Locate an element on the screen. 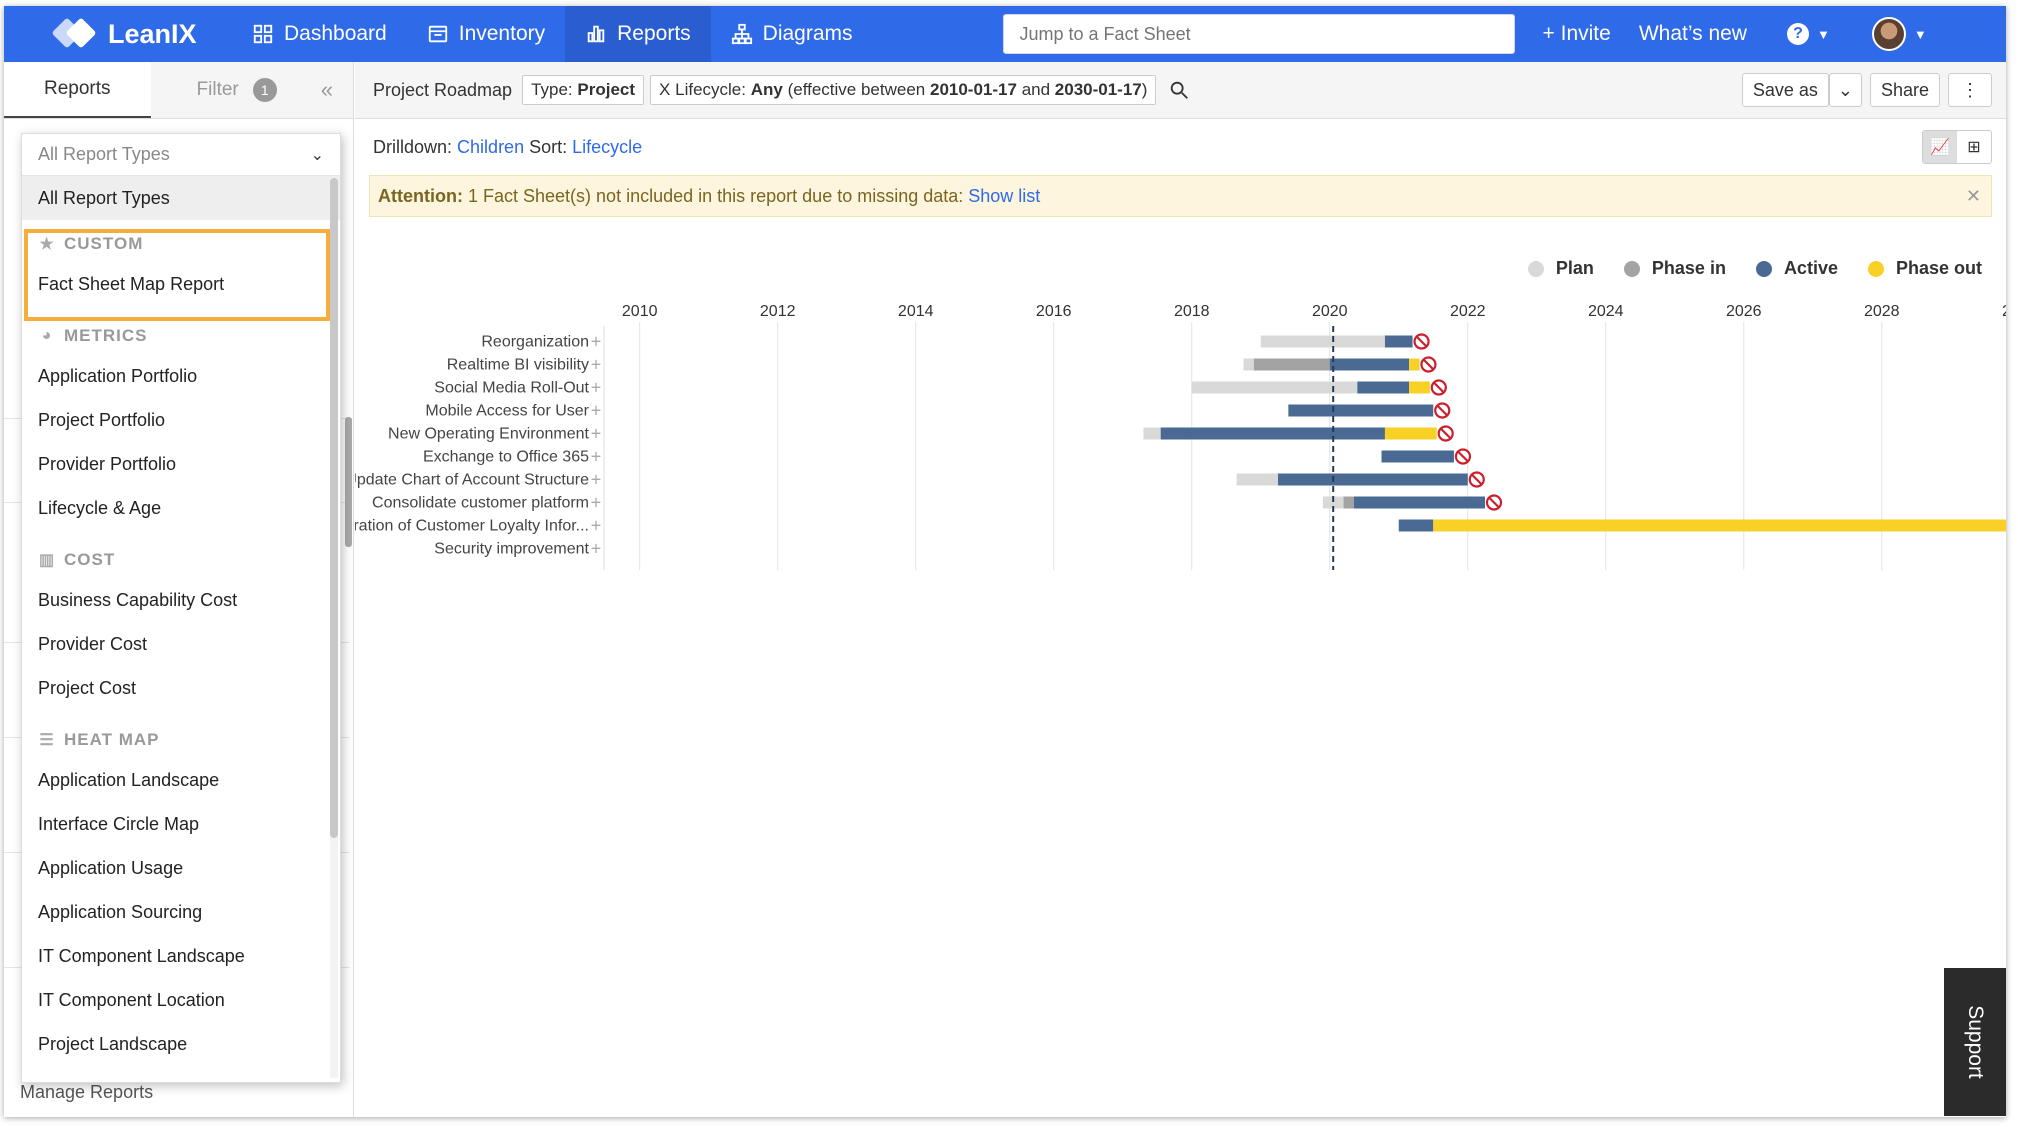  row-label: New Operating Environment is located at coordinates (489, 434).